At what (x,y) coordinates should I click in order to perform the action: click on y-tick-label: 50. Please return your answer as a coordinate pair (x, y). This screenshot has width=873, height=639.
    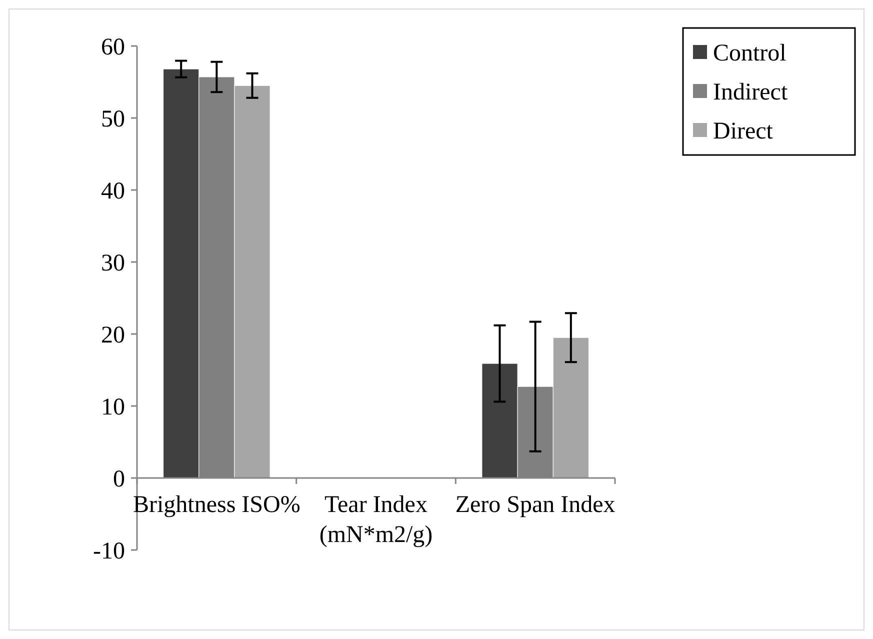
    Looking at the image, I should click on (113, 119).